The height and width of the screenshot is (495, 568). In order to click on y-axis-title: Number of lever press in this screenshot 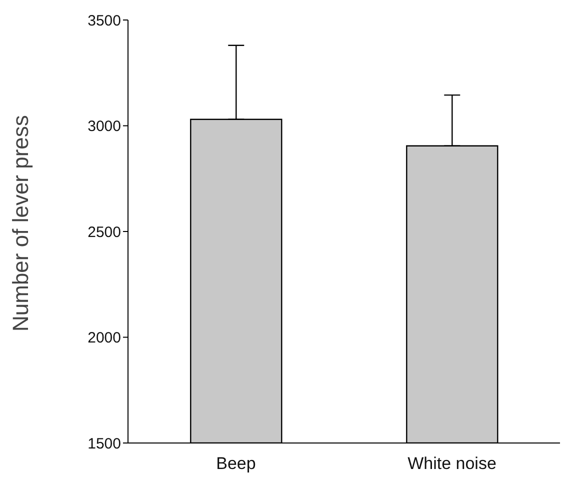, I will do `click(20, 223)`.